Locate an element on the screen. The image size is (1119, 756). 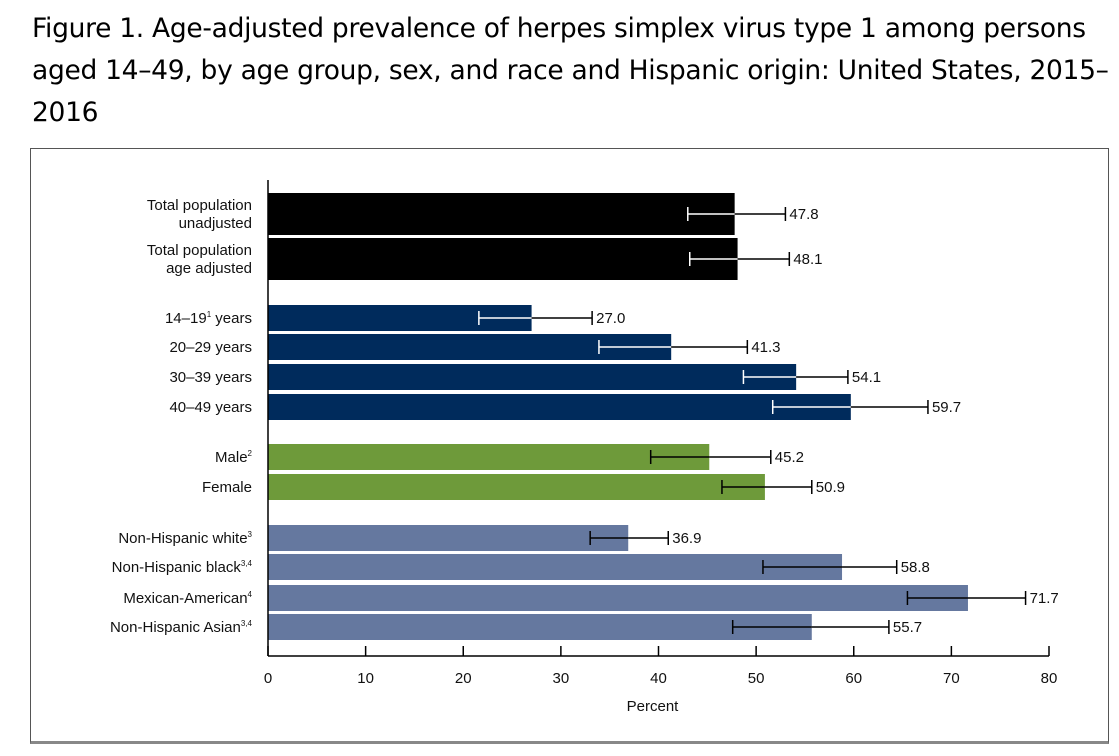
x-tick-label: 50 is located at coordinates (756, 678).